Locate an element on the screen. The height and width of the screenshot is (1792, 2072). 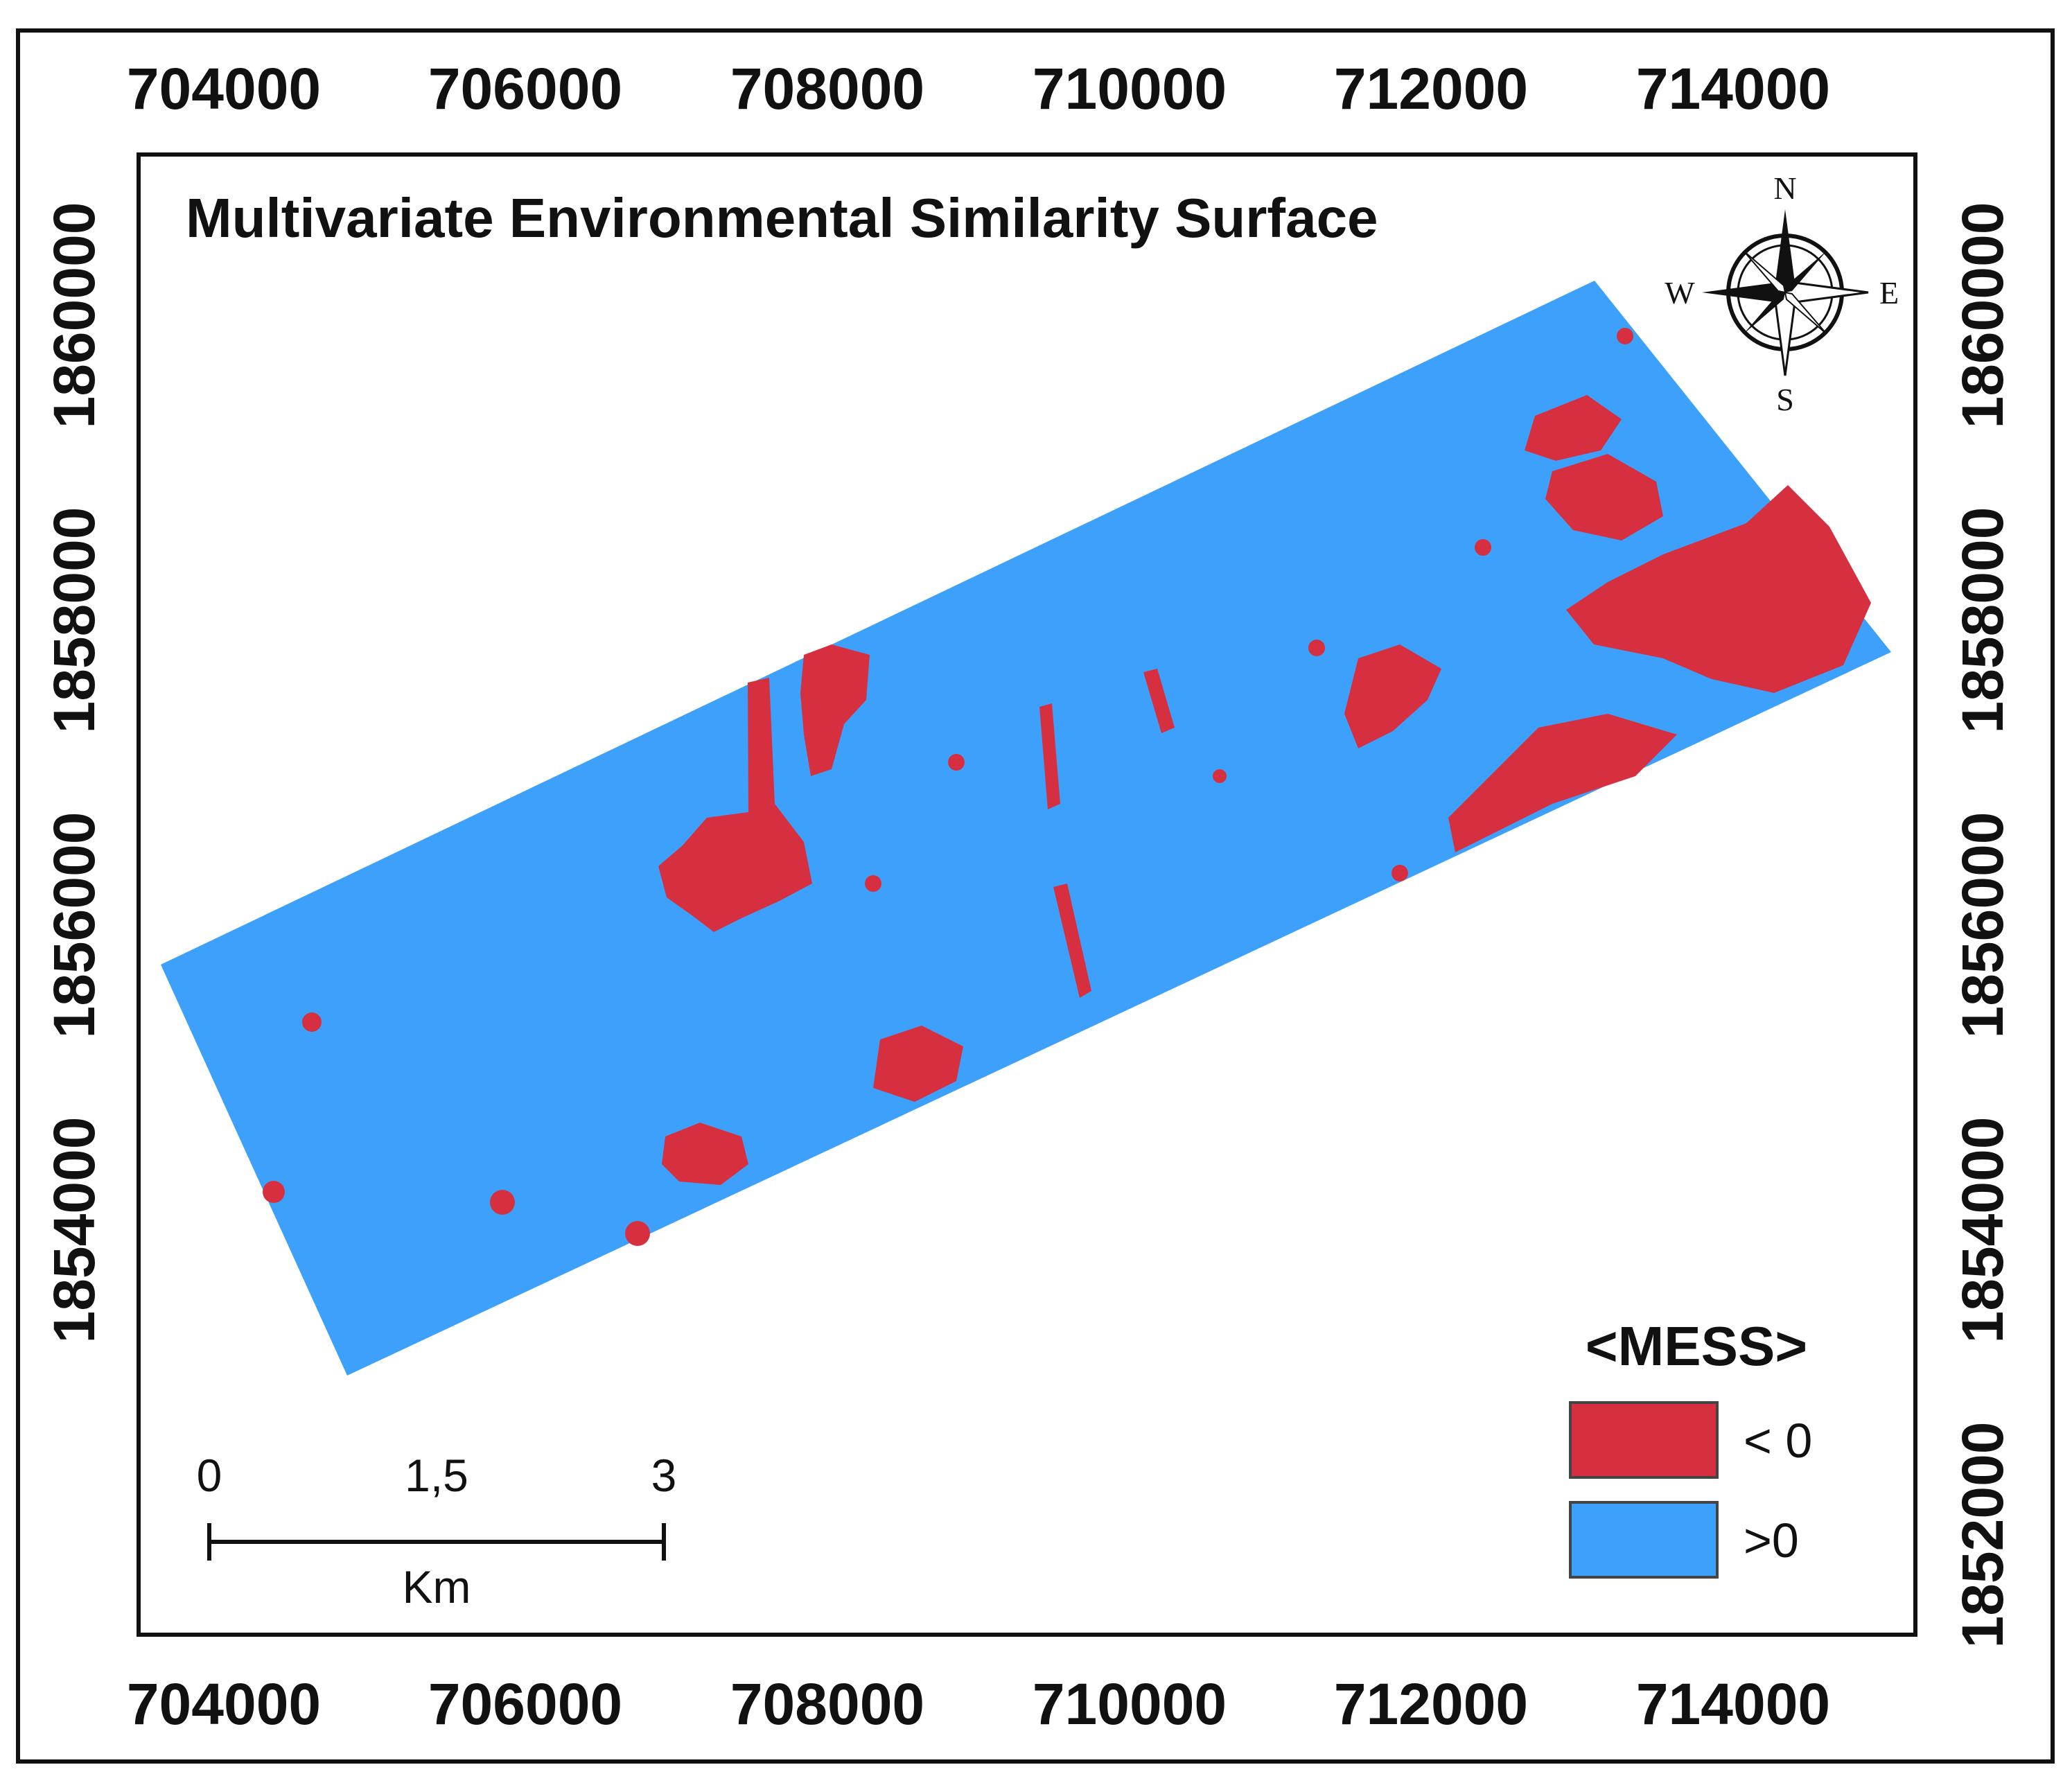
compass-point-ne is located at coordinates (1806, 271).